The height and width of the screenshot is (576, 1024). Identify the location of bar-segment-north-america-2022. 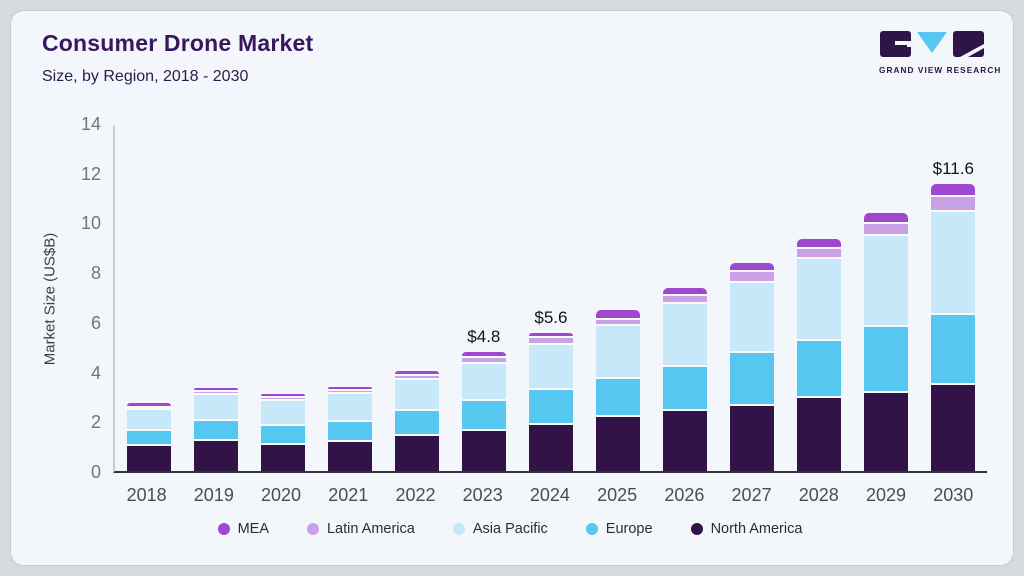
(416, 452).